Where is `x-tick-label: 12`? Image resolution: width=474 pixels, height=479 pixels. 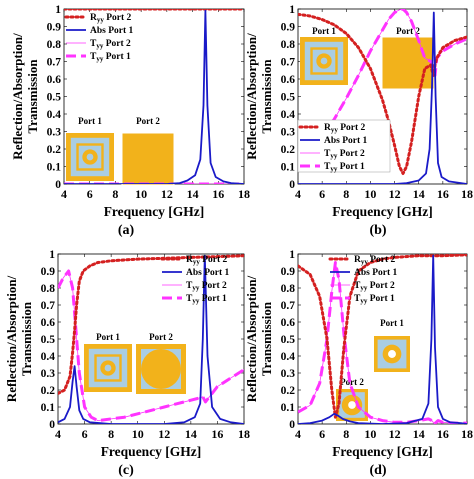 x-tick-label: 12 is located at coordinates (395, 434).